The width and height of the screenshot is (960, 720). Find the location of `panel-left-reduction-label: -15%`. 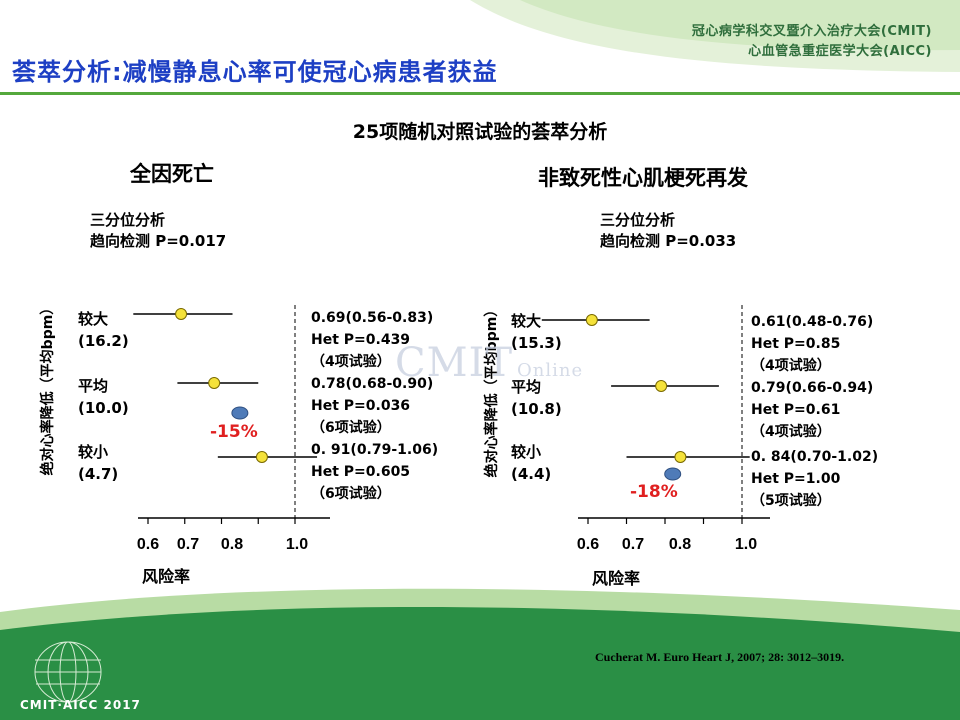

panel-left-reduction-label: -15% is located at coordinates (234, 432).